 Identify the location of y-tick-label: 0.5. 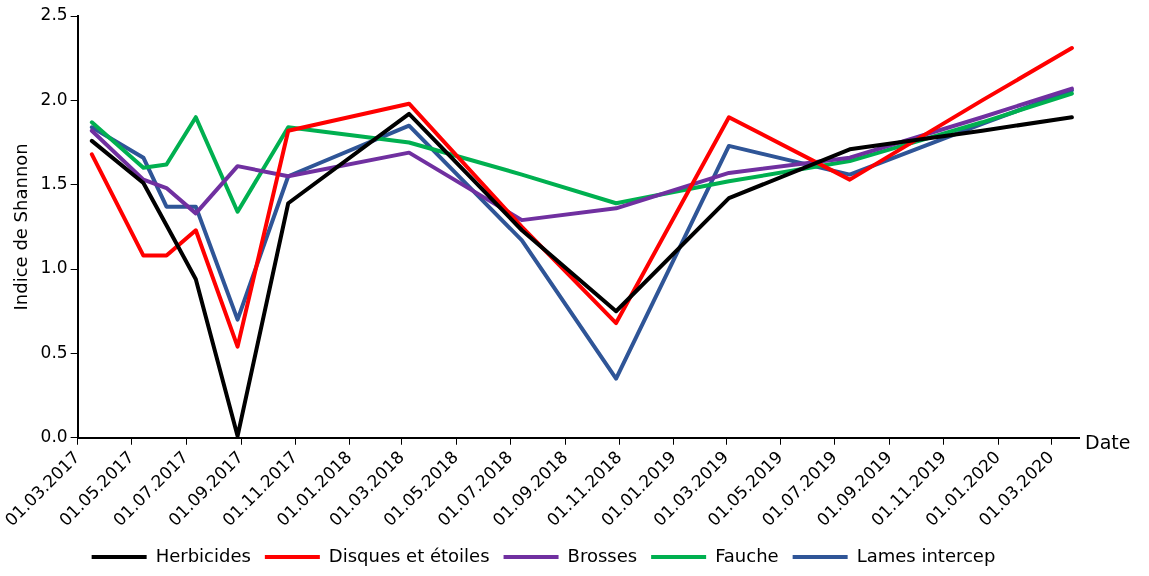
(54, 351).